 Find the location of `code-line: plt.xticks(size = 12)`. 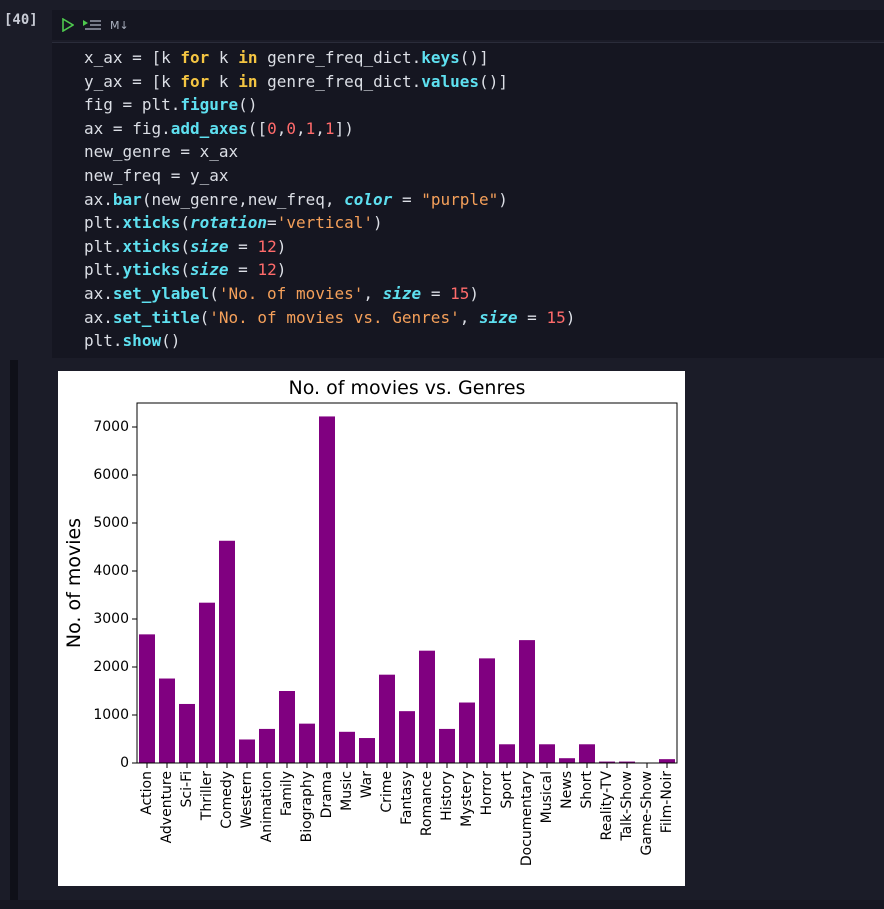

code-line: plt.xticks(size = 12) is located at coordinates (185, 246).